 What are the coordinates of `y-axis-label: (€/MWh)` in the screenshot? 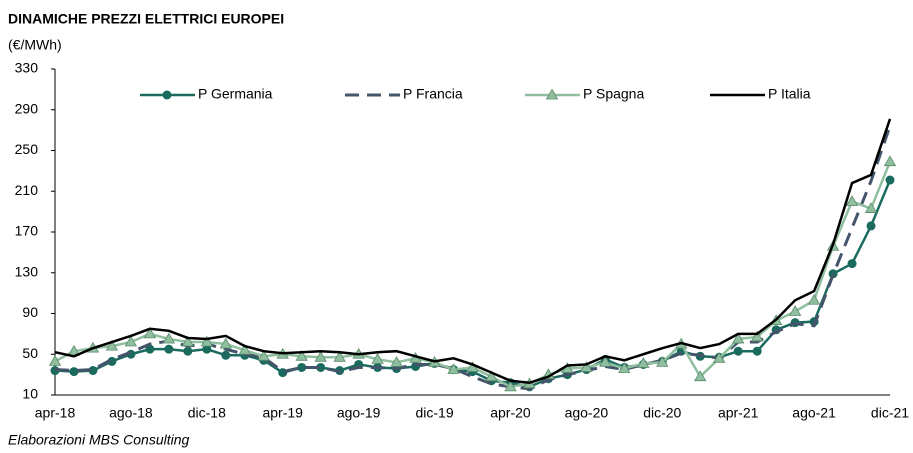 It's located at (35, 45).